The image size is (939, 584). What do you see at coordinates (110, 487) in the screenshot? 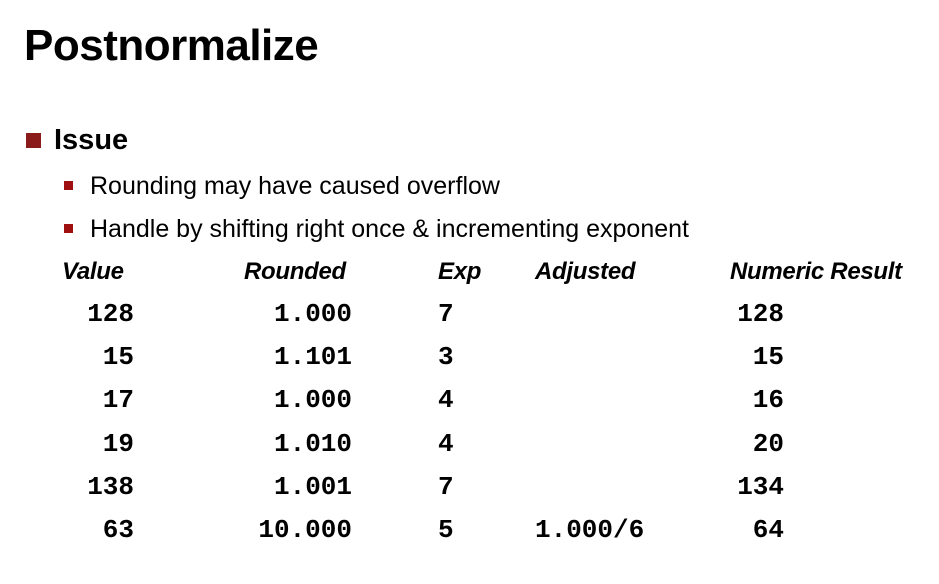
I see `cell-value: 138` at bounding box center [110, 487].